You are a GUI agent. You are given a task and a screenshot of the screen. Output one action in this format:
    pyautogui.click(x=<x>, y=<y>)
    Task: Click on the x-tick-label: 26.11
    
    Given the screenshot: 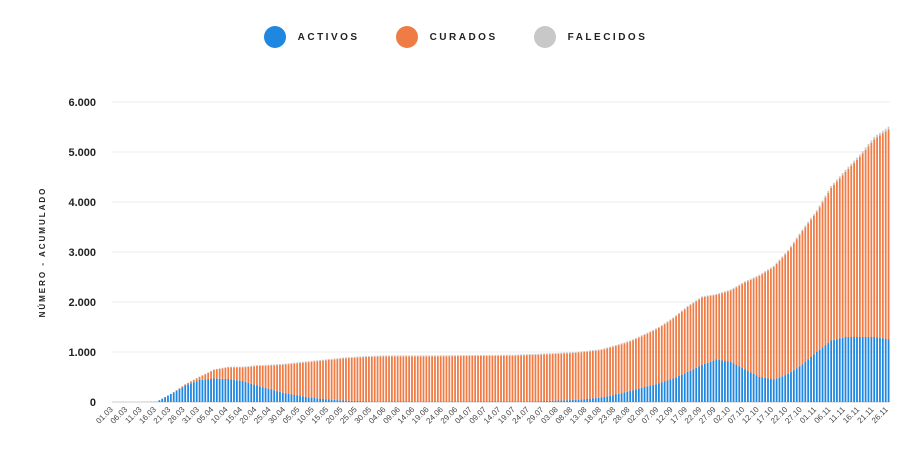 What is the action you would take?
    pyautogui.click(x=880, y=415)
    